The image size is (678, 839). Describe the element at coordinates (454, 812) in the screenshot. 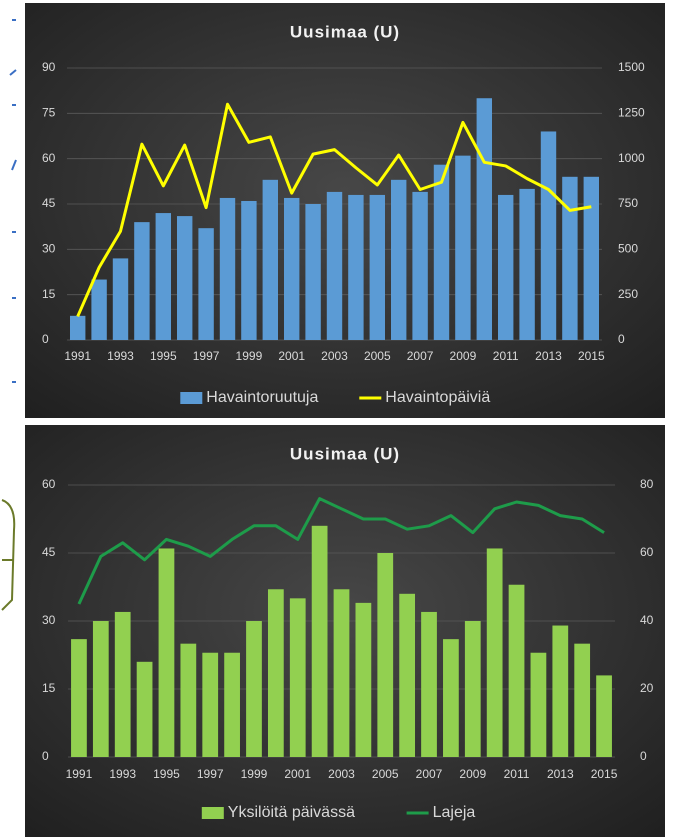

I see `legend-label: Lajeja` at that location.